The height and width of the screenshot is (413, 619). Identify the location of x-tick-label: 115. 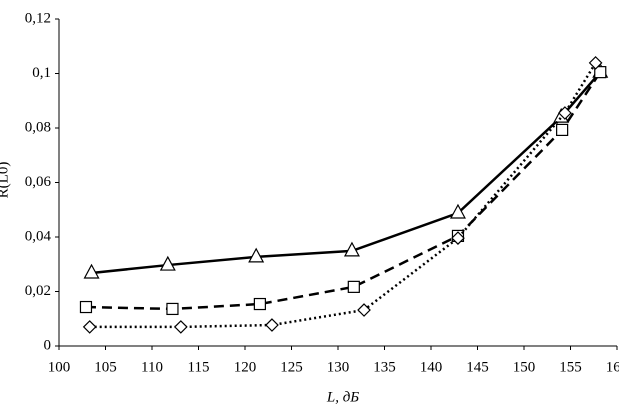
(199, 367).